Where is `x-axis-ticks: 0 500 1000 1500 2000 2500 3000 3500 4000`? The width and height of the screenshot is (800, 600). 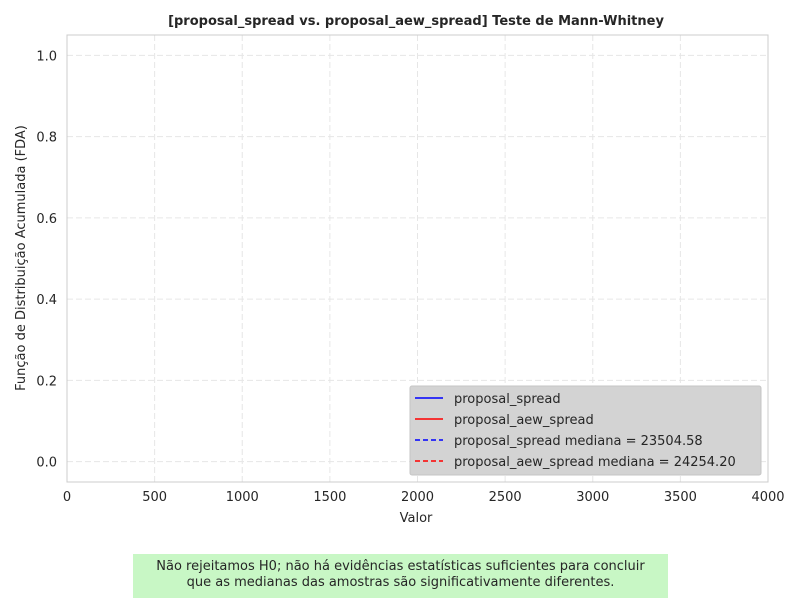
x-axis-ticks: 0 500 1000 1500 2000 2500 3000 3500 4000 is located at coordinates (424, 497).